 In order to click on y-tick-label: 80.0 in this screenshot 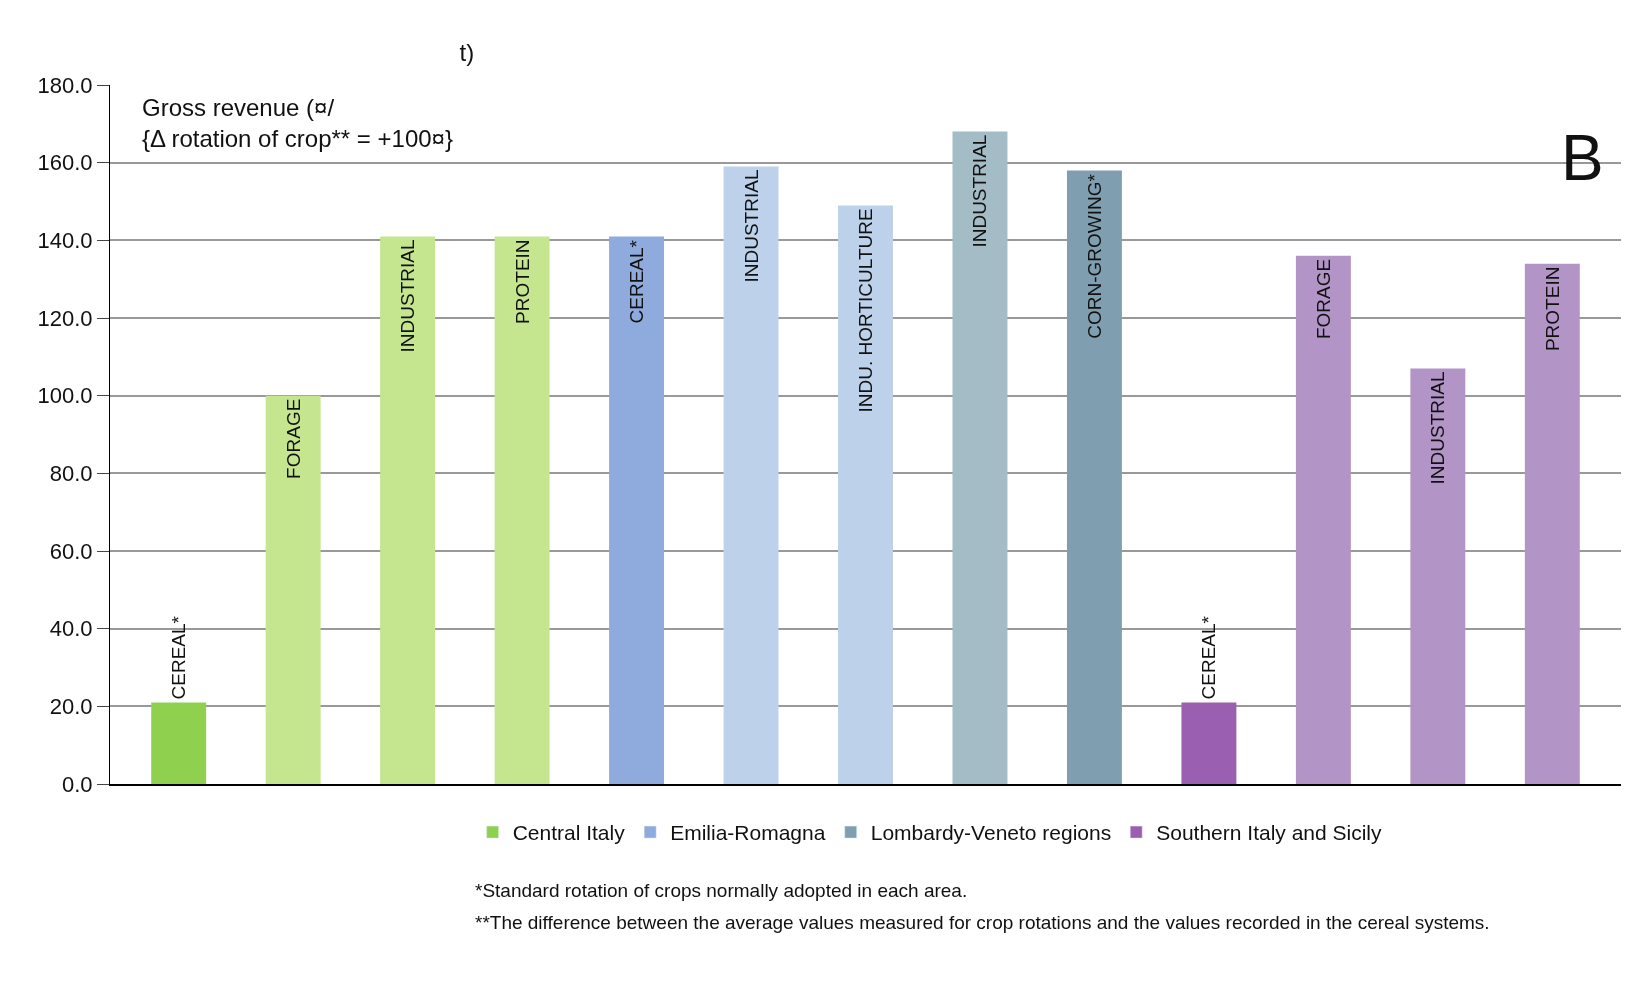, I will do `click(71, 474)`.